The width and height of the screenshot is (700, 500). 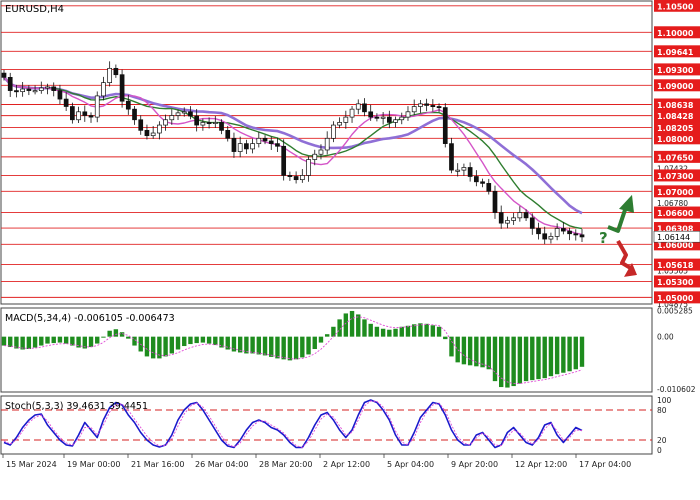 I want to click on time-tick-label: 12 Apr 12:00, so click(x=541, y=464).